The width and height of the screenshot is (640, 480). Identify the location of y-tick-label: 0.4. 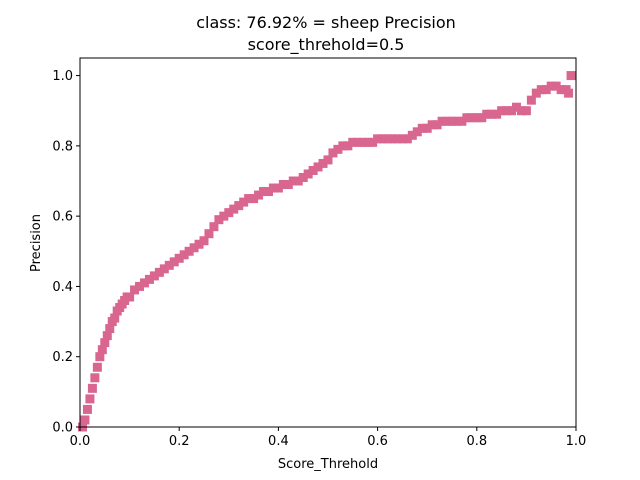
(62, 287).